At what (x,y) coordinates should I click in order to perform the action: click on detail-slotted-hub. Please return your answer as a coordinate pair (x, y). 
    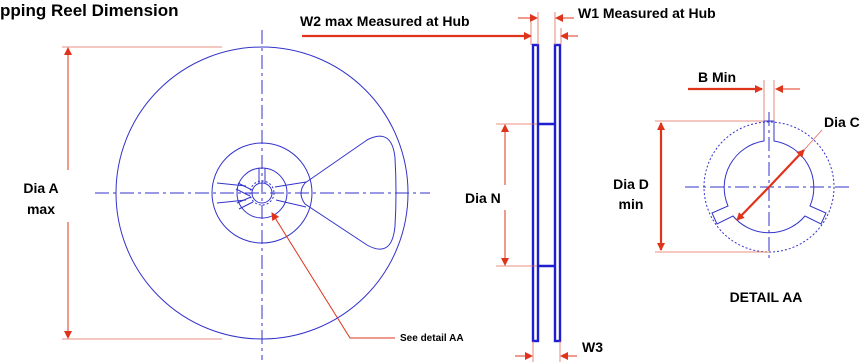
    Looking at the image, I should click on (769, 177).